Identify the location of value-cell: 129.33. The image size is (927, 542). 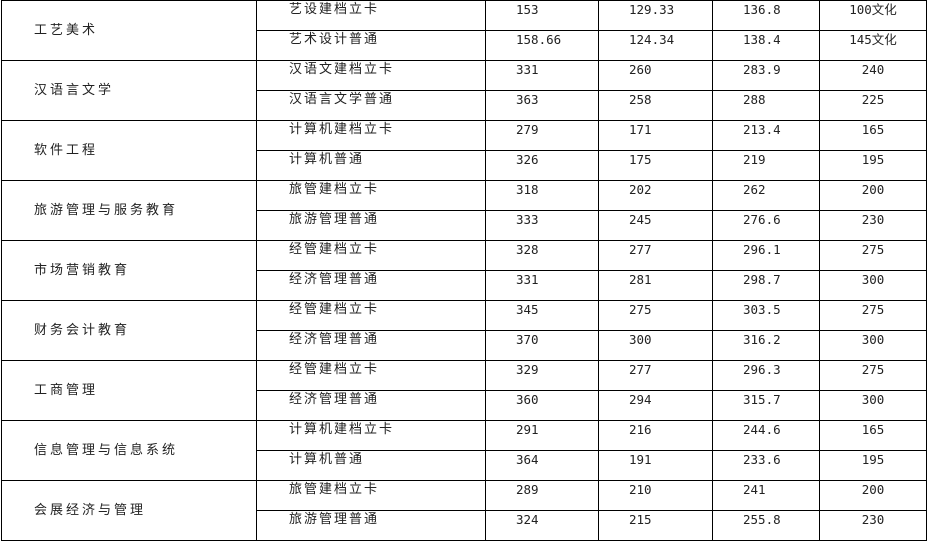
(655, 15).